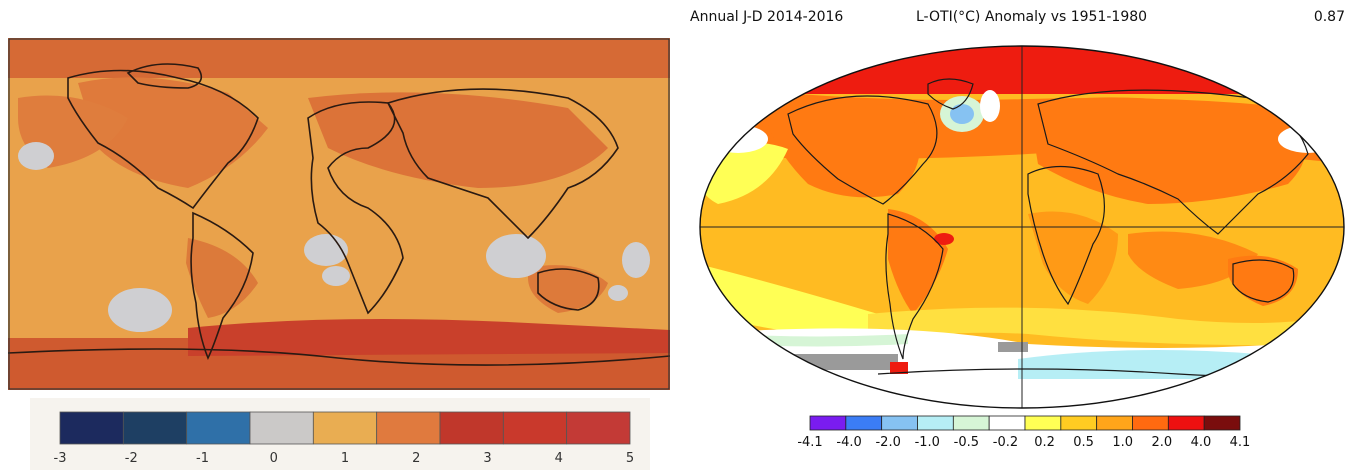 This screenshot has width=1365, height=474. Describe the element at coordinates (274, 458) in the screenshot. I see `left-colorbar-label: 0` at that location.